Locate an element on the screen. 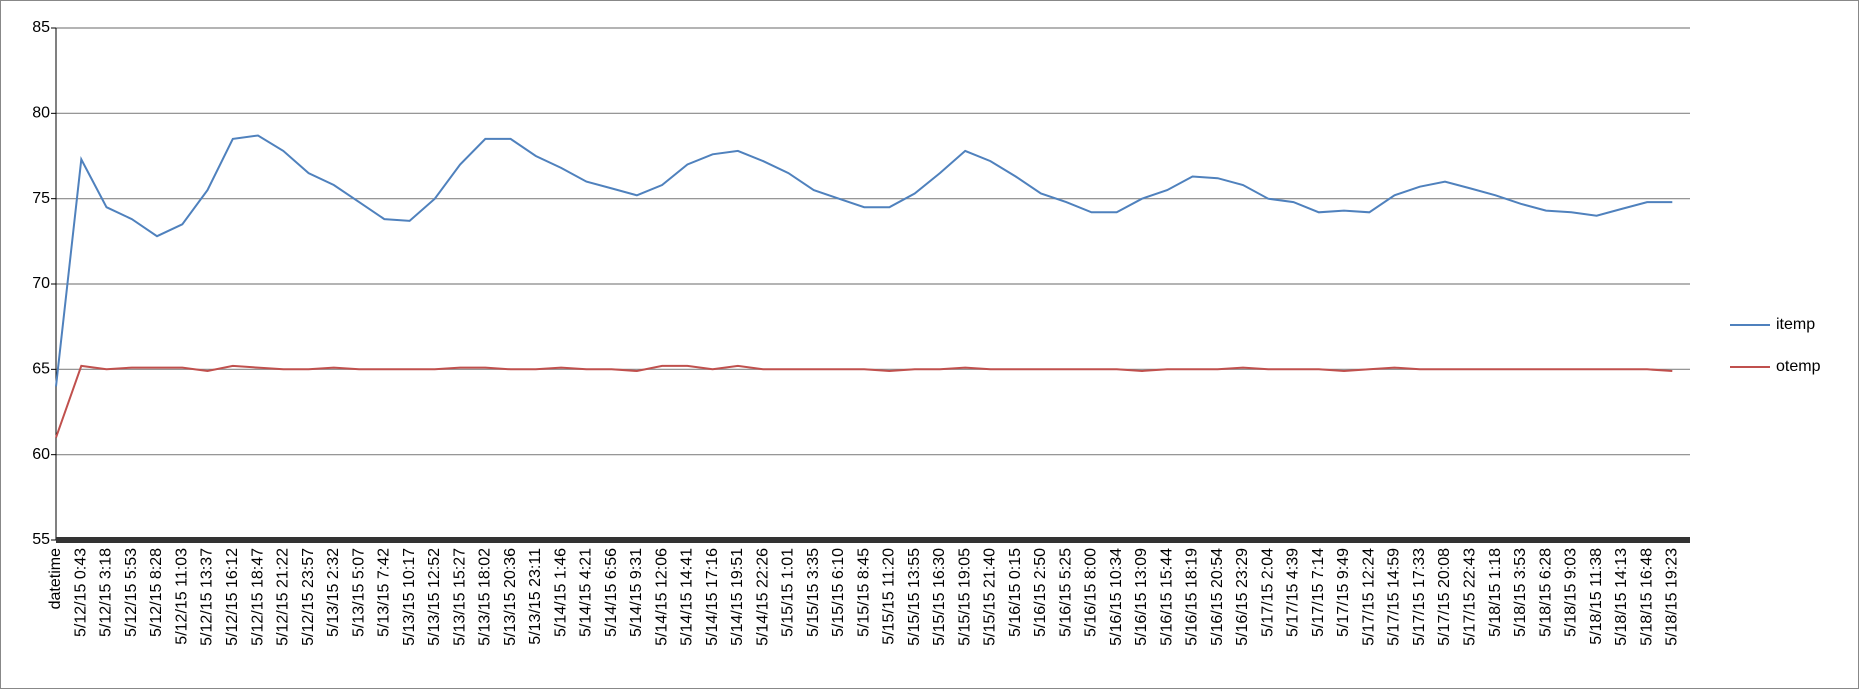 The height and width of the screenshot is (689, 1859). y-tick-label: 55 is located at coordinates (41, 539).